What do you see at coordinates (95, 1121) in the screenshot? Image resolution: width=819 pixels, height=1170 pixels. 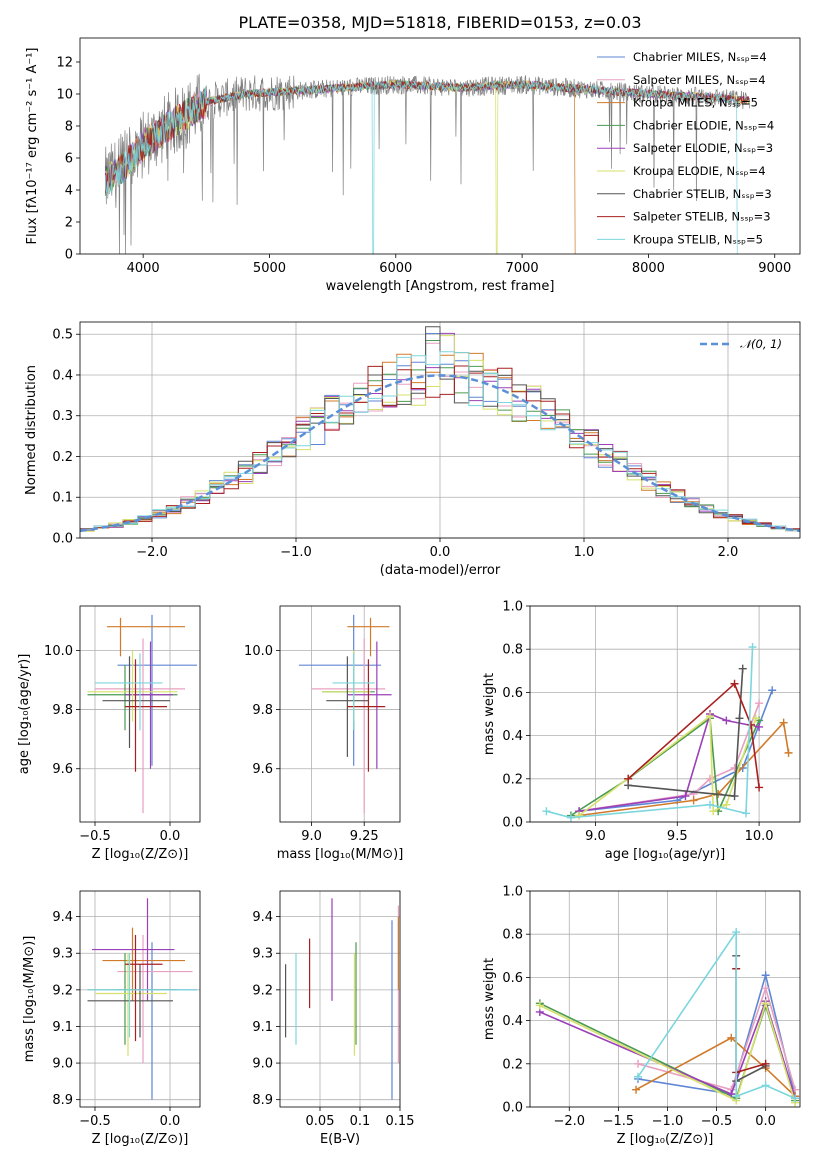 I see `x-tick-label: −0.5` at bounding box center [95, 1121].